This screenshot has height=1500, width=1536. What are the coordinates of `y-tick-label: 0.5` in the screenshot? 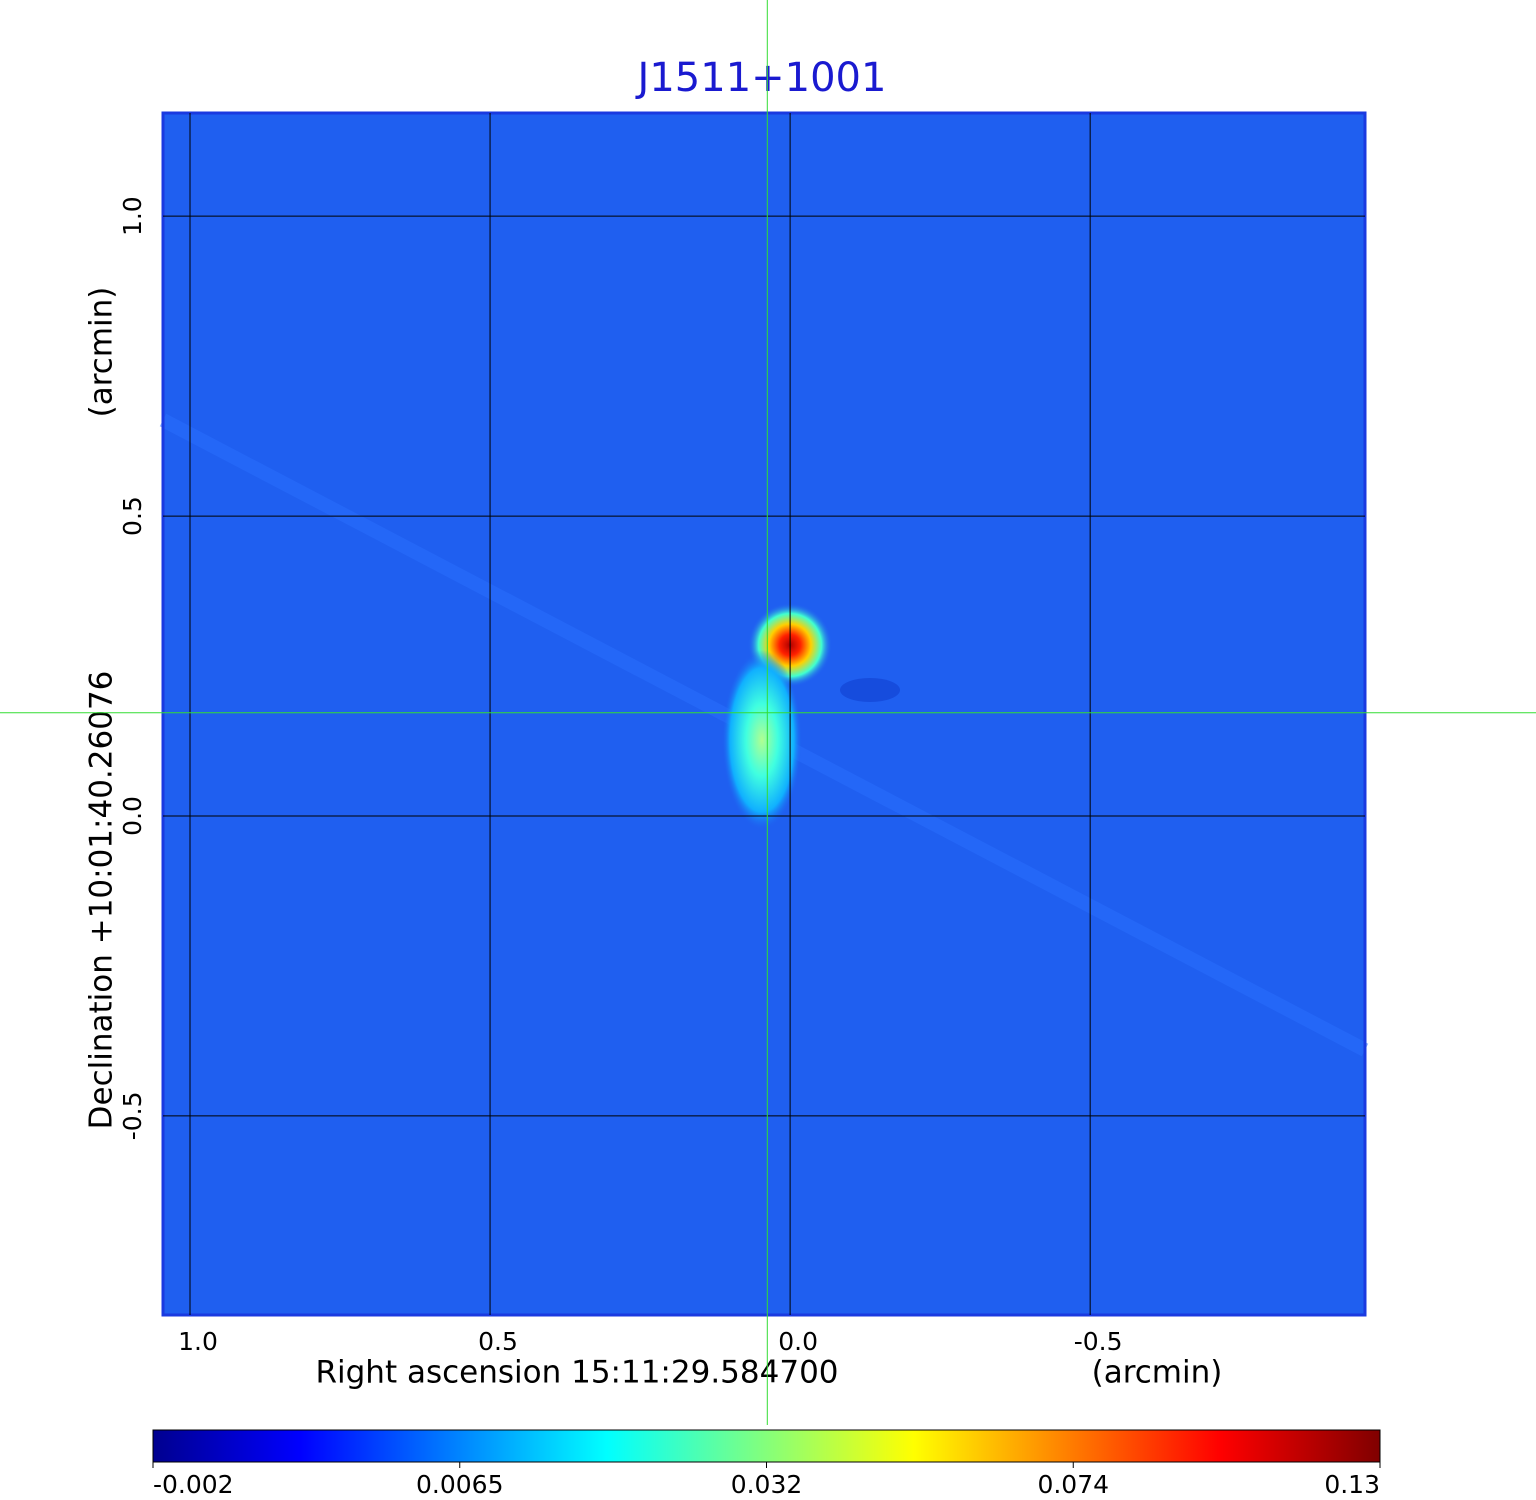 It's located at (132, 516).